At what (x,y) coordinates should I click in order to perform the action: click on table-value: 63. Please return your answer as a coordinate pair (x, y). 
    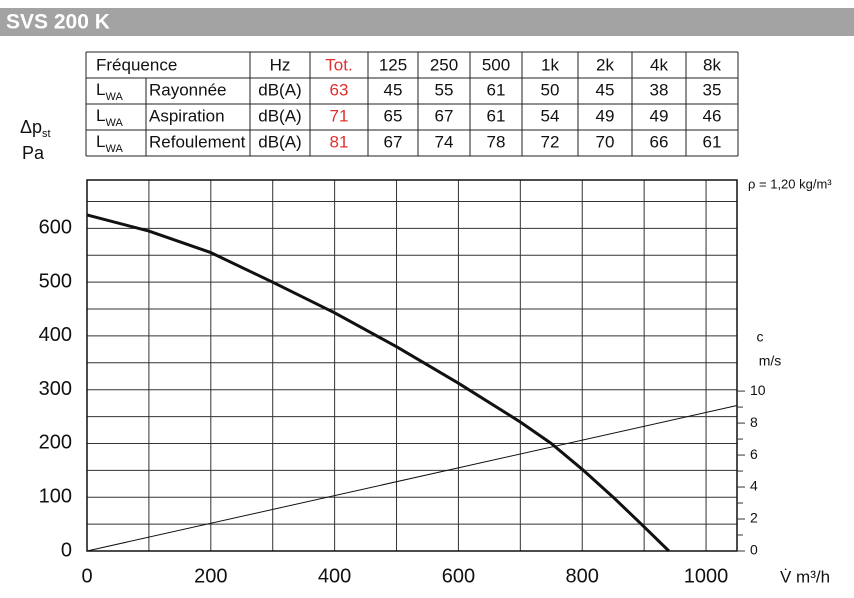
    Looking at the image, I should click on (339, 89).